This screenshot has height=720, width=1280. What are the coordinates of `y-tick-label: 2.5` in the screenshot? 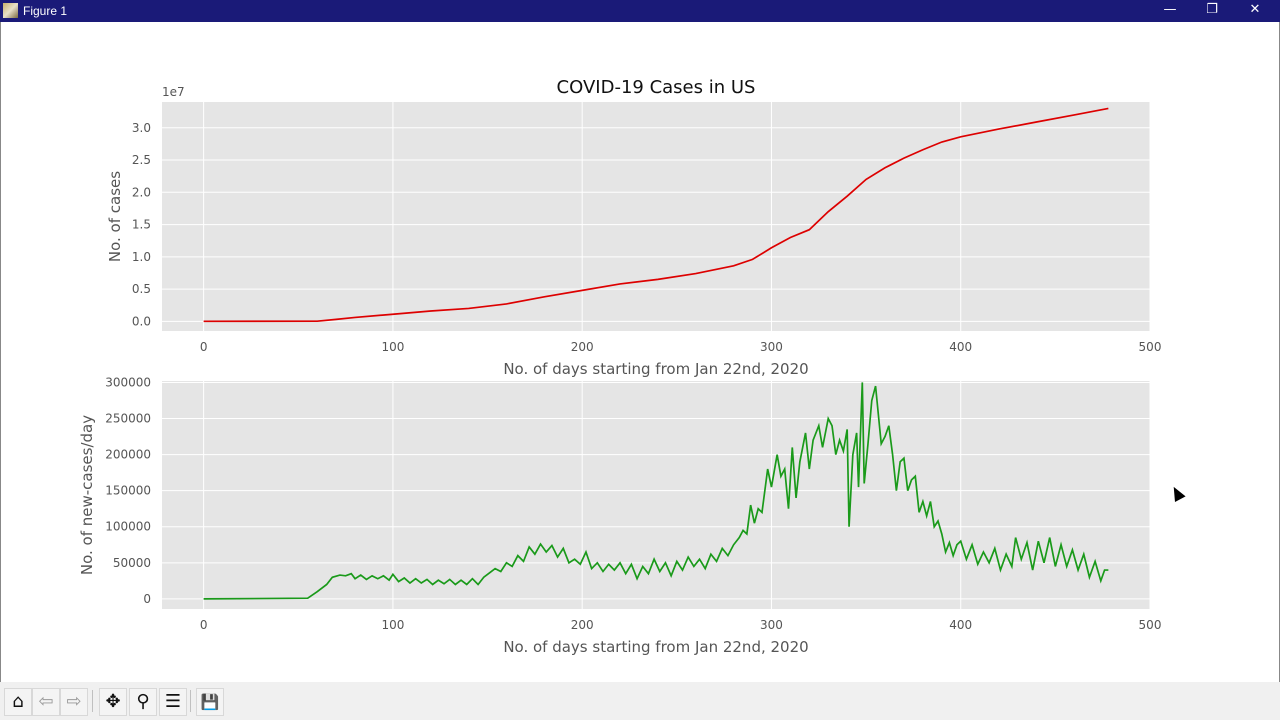 It's located at (141, 160).